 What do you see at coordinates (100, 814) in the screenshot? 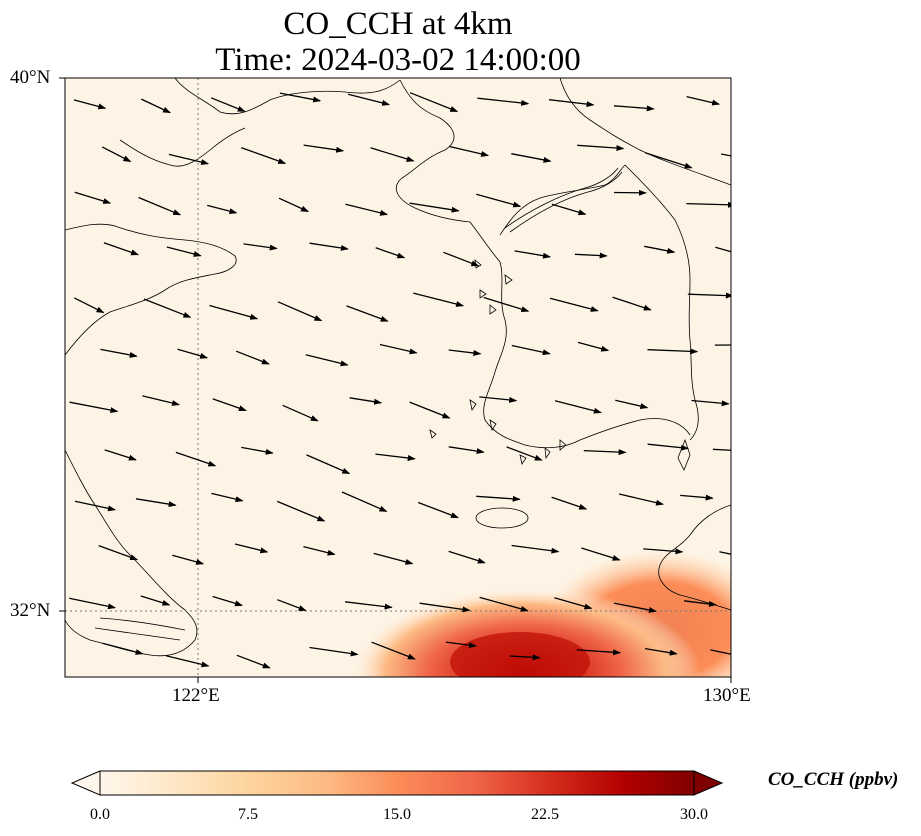
I see `colorbar-tick-0: 0.0` at bounding box center [100, 814].